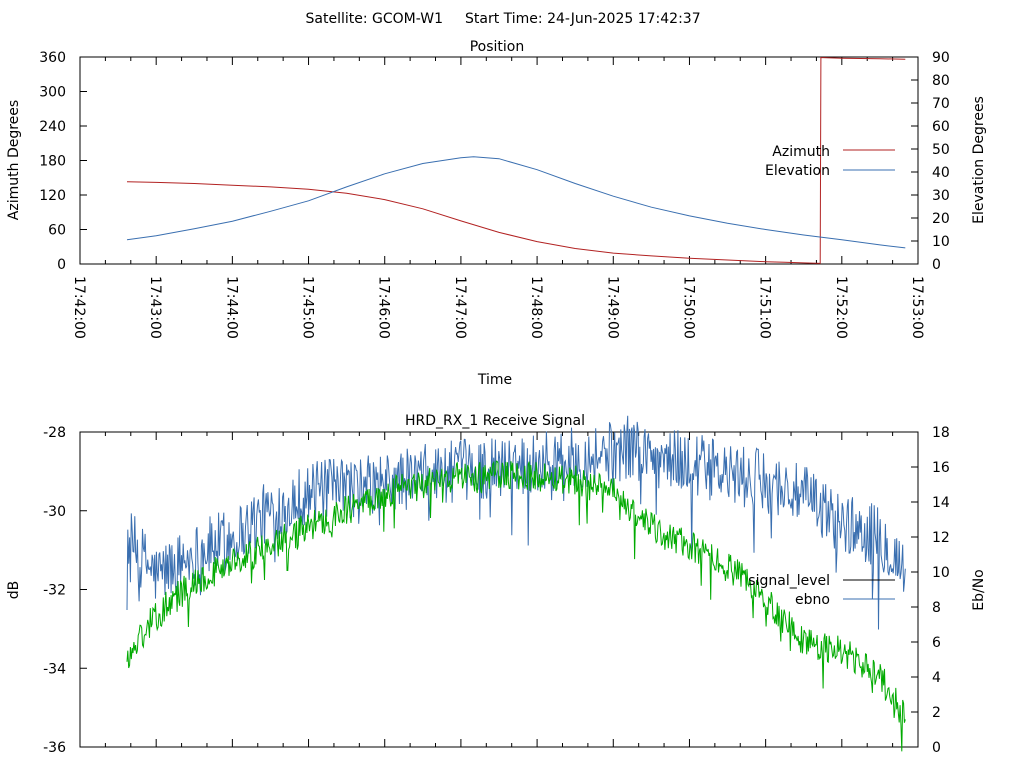  What do you see at coordinates (936, 713) in the screenshot?
I see `y-right-tick-label: 2` at bounding box center [936, 713].